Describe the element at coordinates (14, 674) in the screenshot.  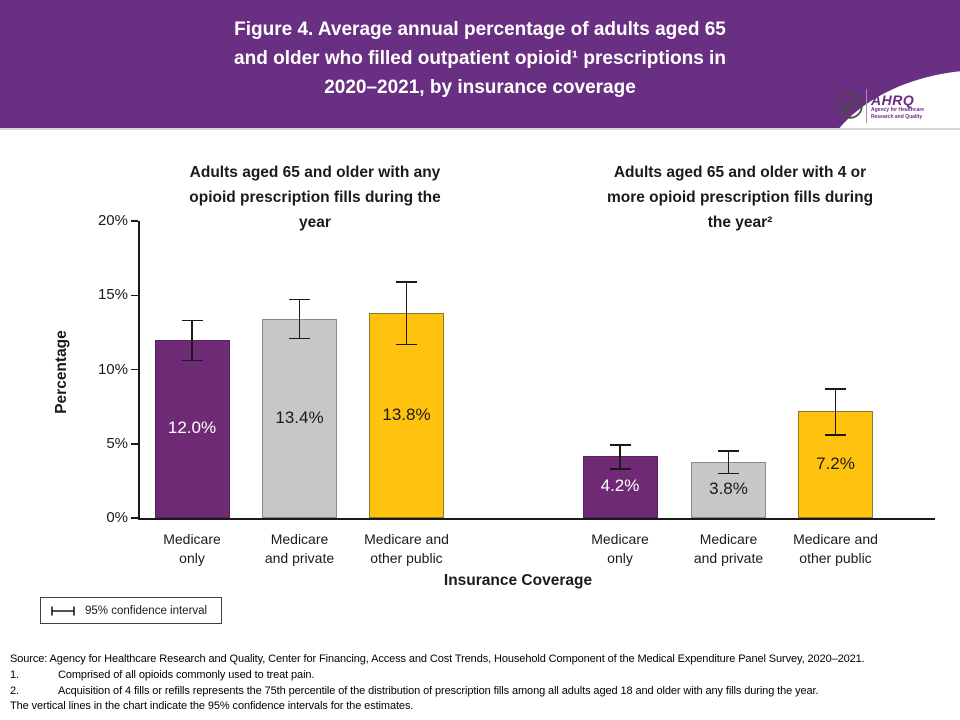
I see `footnote-number: 1.` at that location.